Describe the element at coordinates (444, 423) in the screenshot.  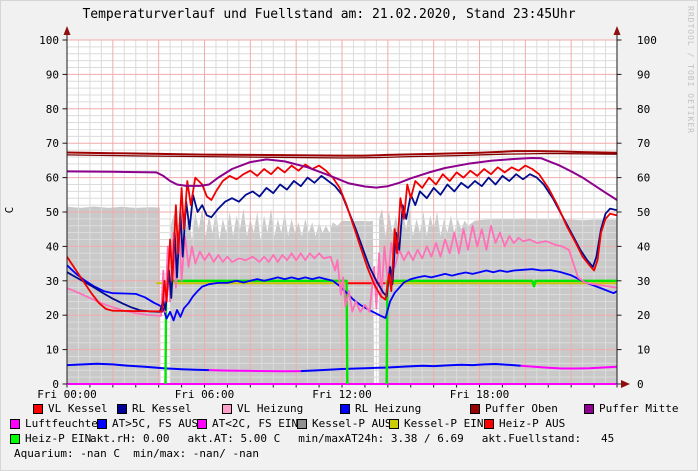
I see `legend-label: Kessel-P EIN` at that location.